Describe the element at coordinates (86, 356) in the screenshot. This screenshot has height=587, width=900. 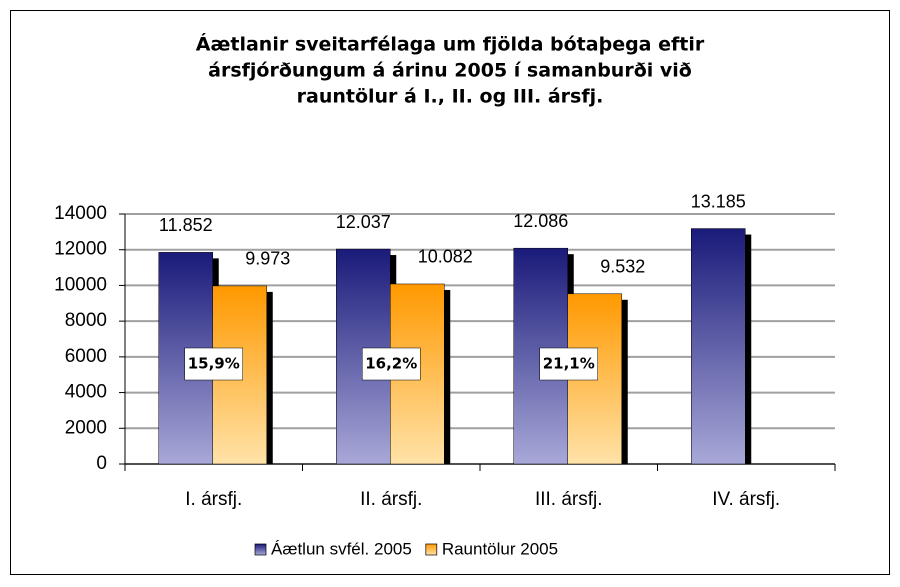
I see `y-tick-label: 6000` at that location.